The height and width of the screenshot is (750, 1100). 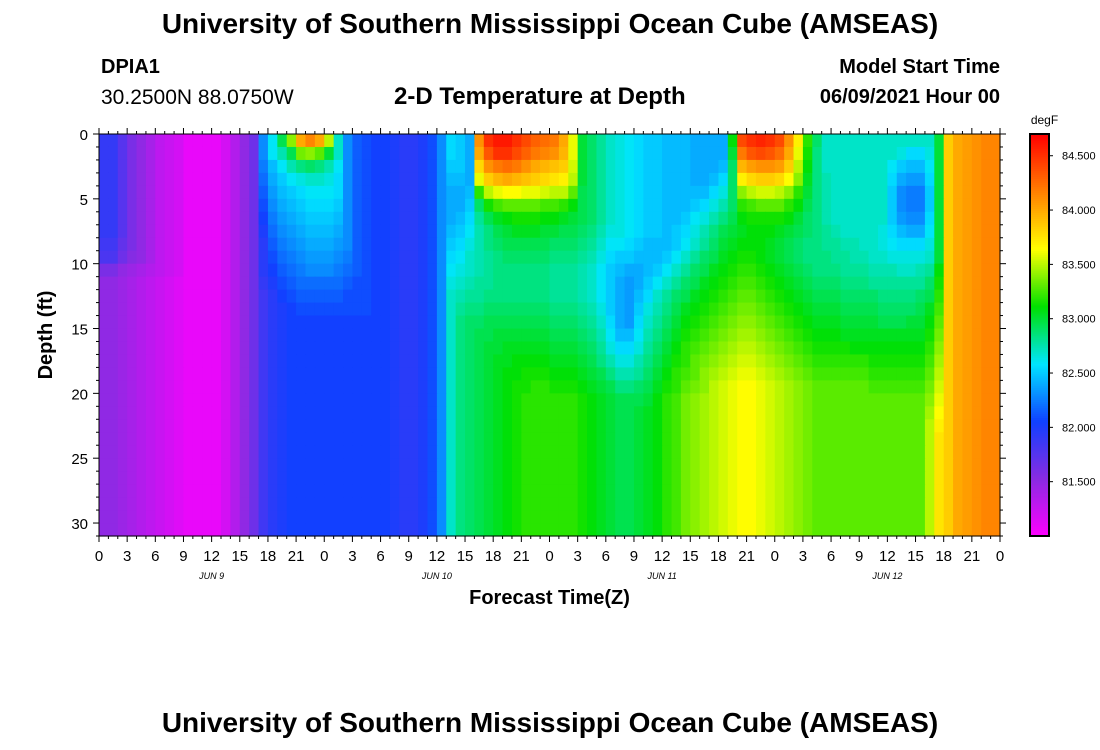 I want to click on colorbar-tick-label: 82.500, so click(x=1079, y=374).